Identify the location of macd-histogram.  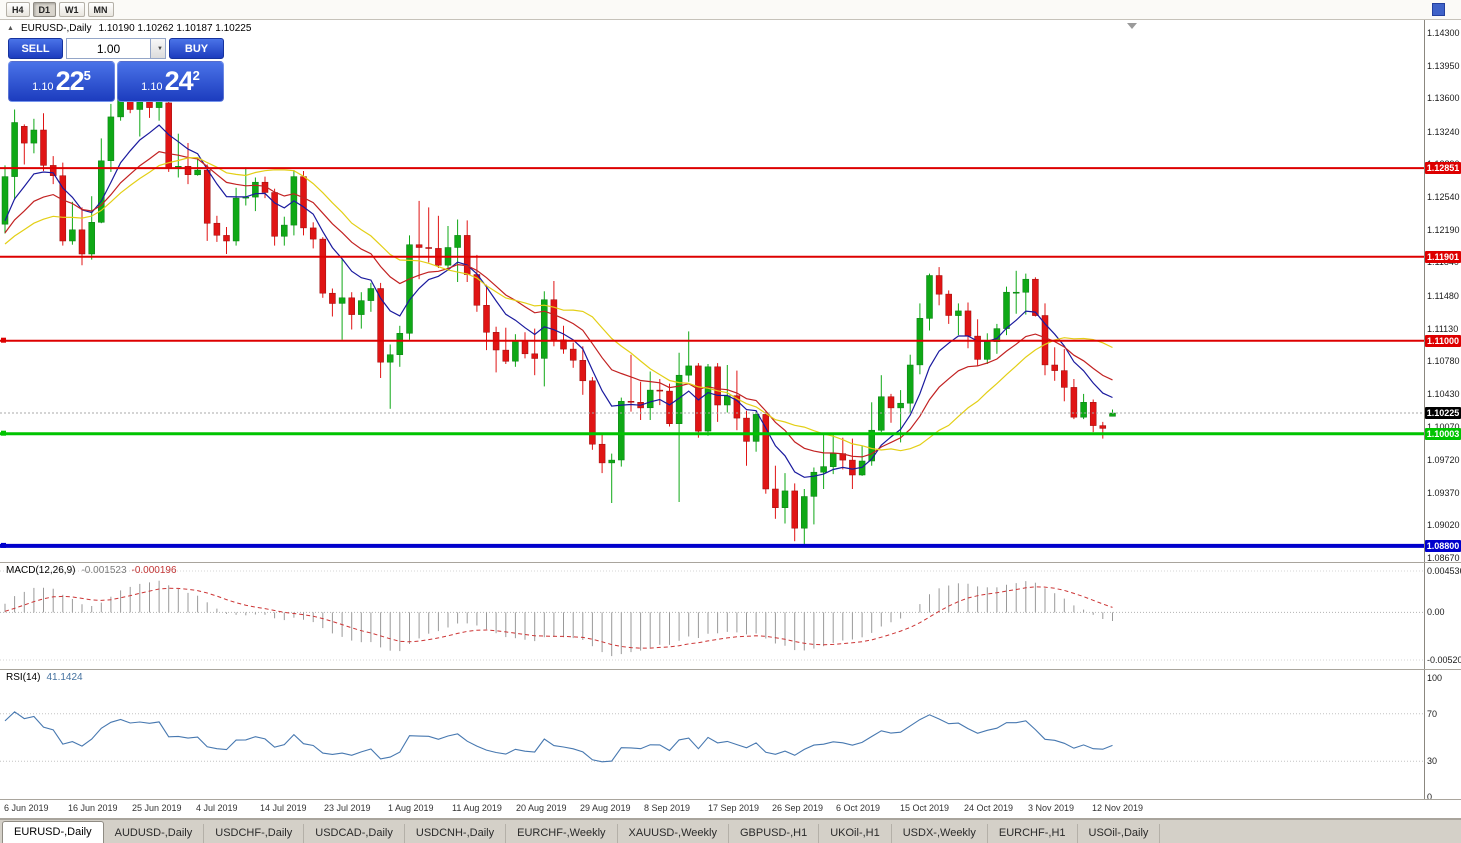
(558, 618).